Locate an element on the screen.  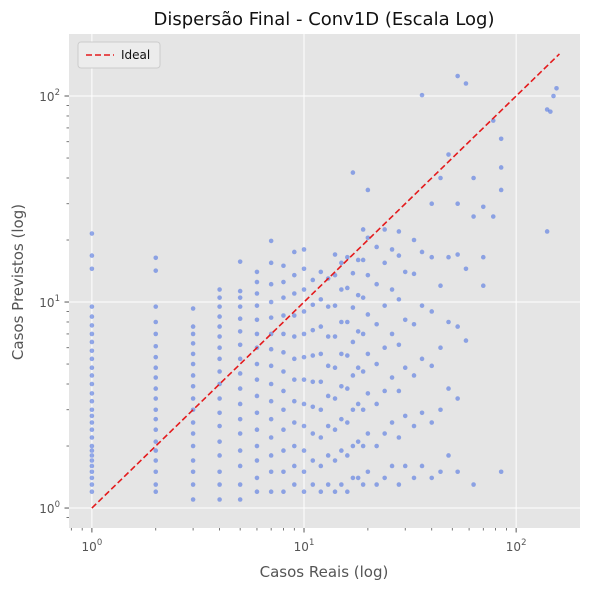
legend-label: Ideal is located at coordinates (135, 55).